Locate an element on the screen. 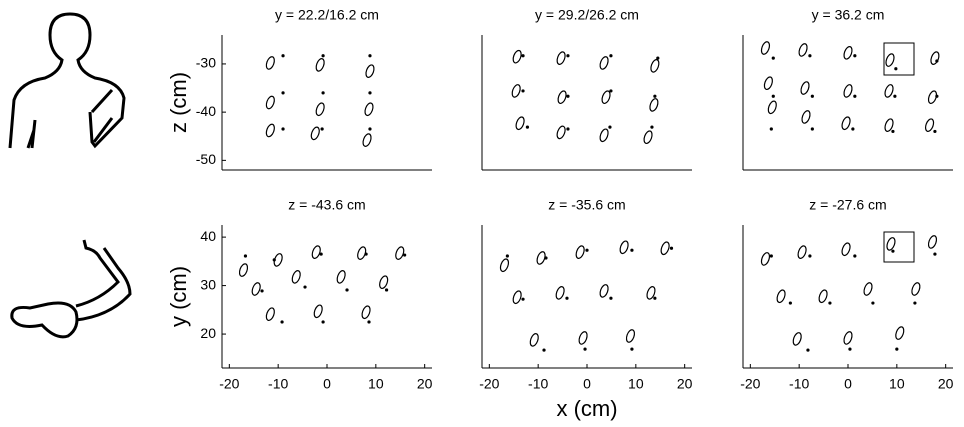 The width and height of the screenshot is (964, 427). y-tick-label: 40 is located at coordinates (208, 236).